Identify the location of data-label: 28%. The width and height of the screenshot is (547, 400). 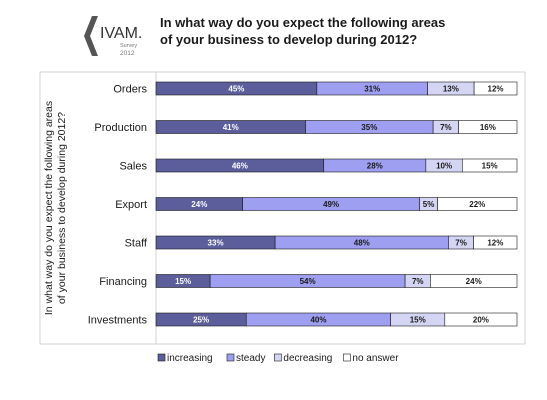
(375, 166).